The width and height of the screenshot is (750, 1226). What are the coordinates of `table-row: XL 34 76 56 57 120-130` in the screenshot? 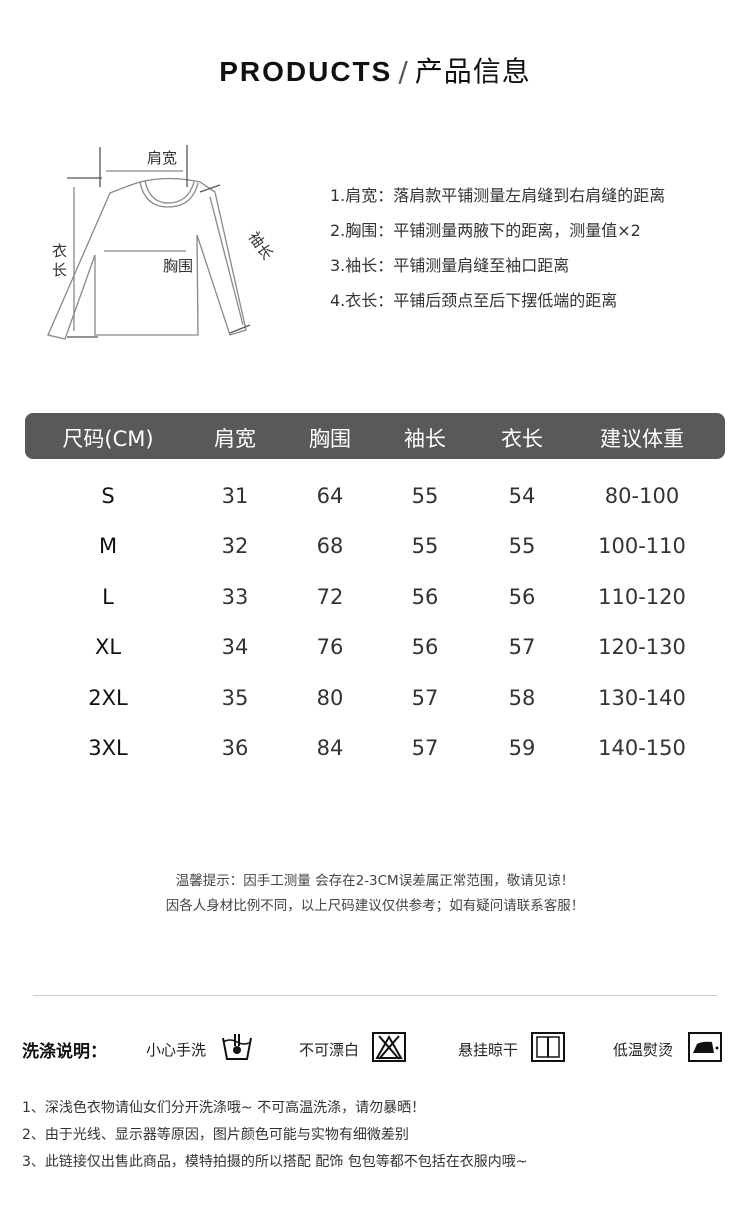 It's located at (375, 650).